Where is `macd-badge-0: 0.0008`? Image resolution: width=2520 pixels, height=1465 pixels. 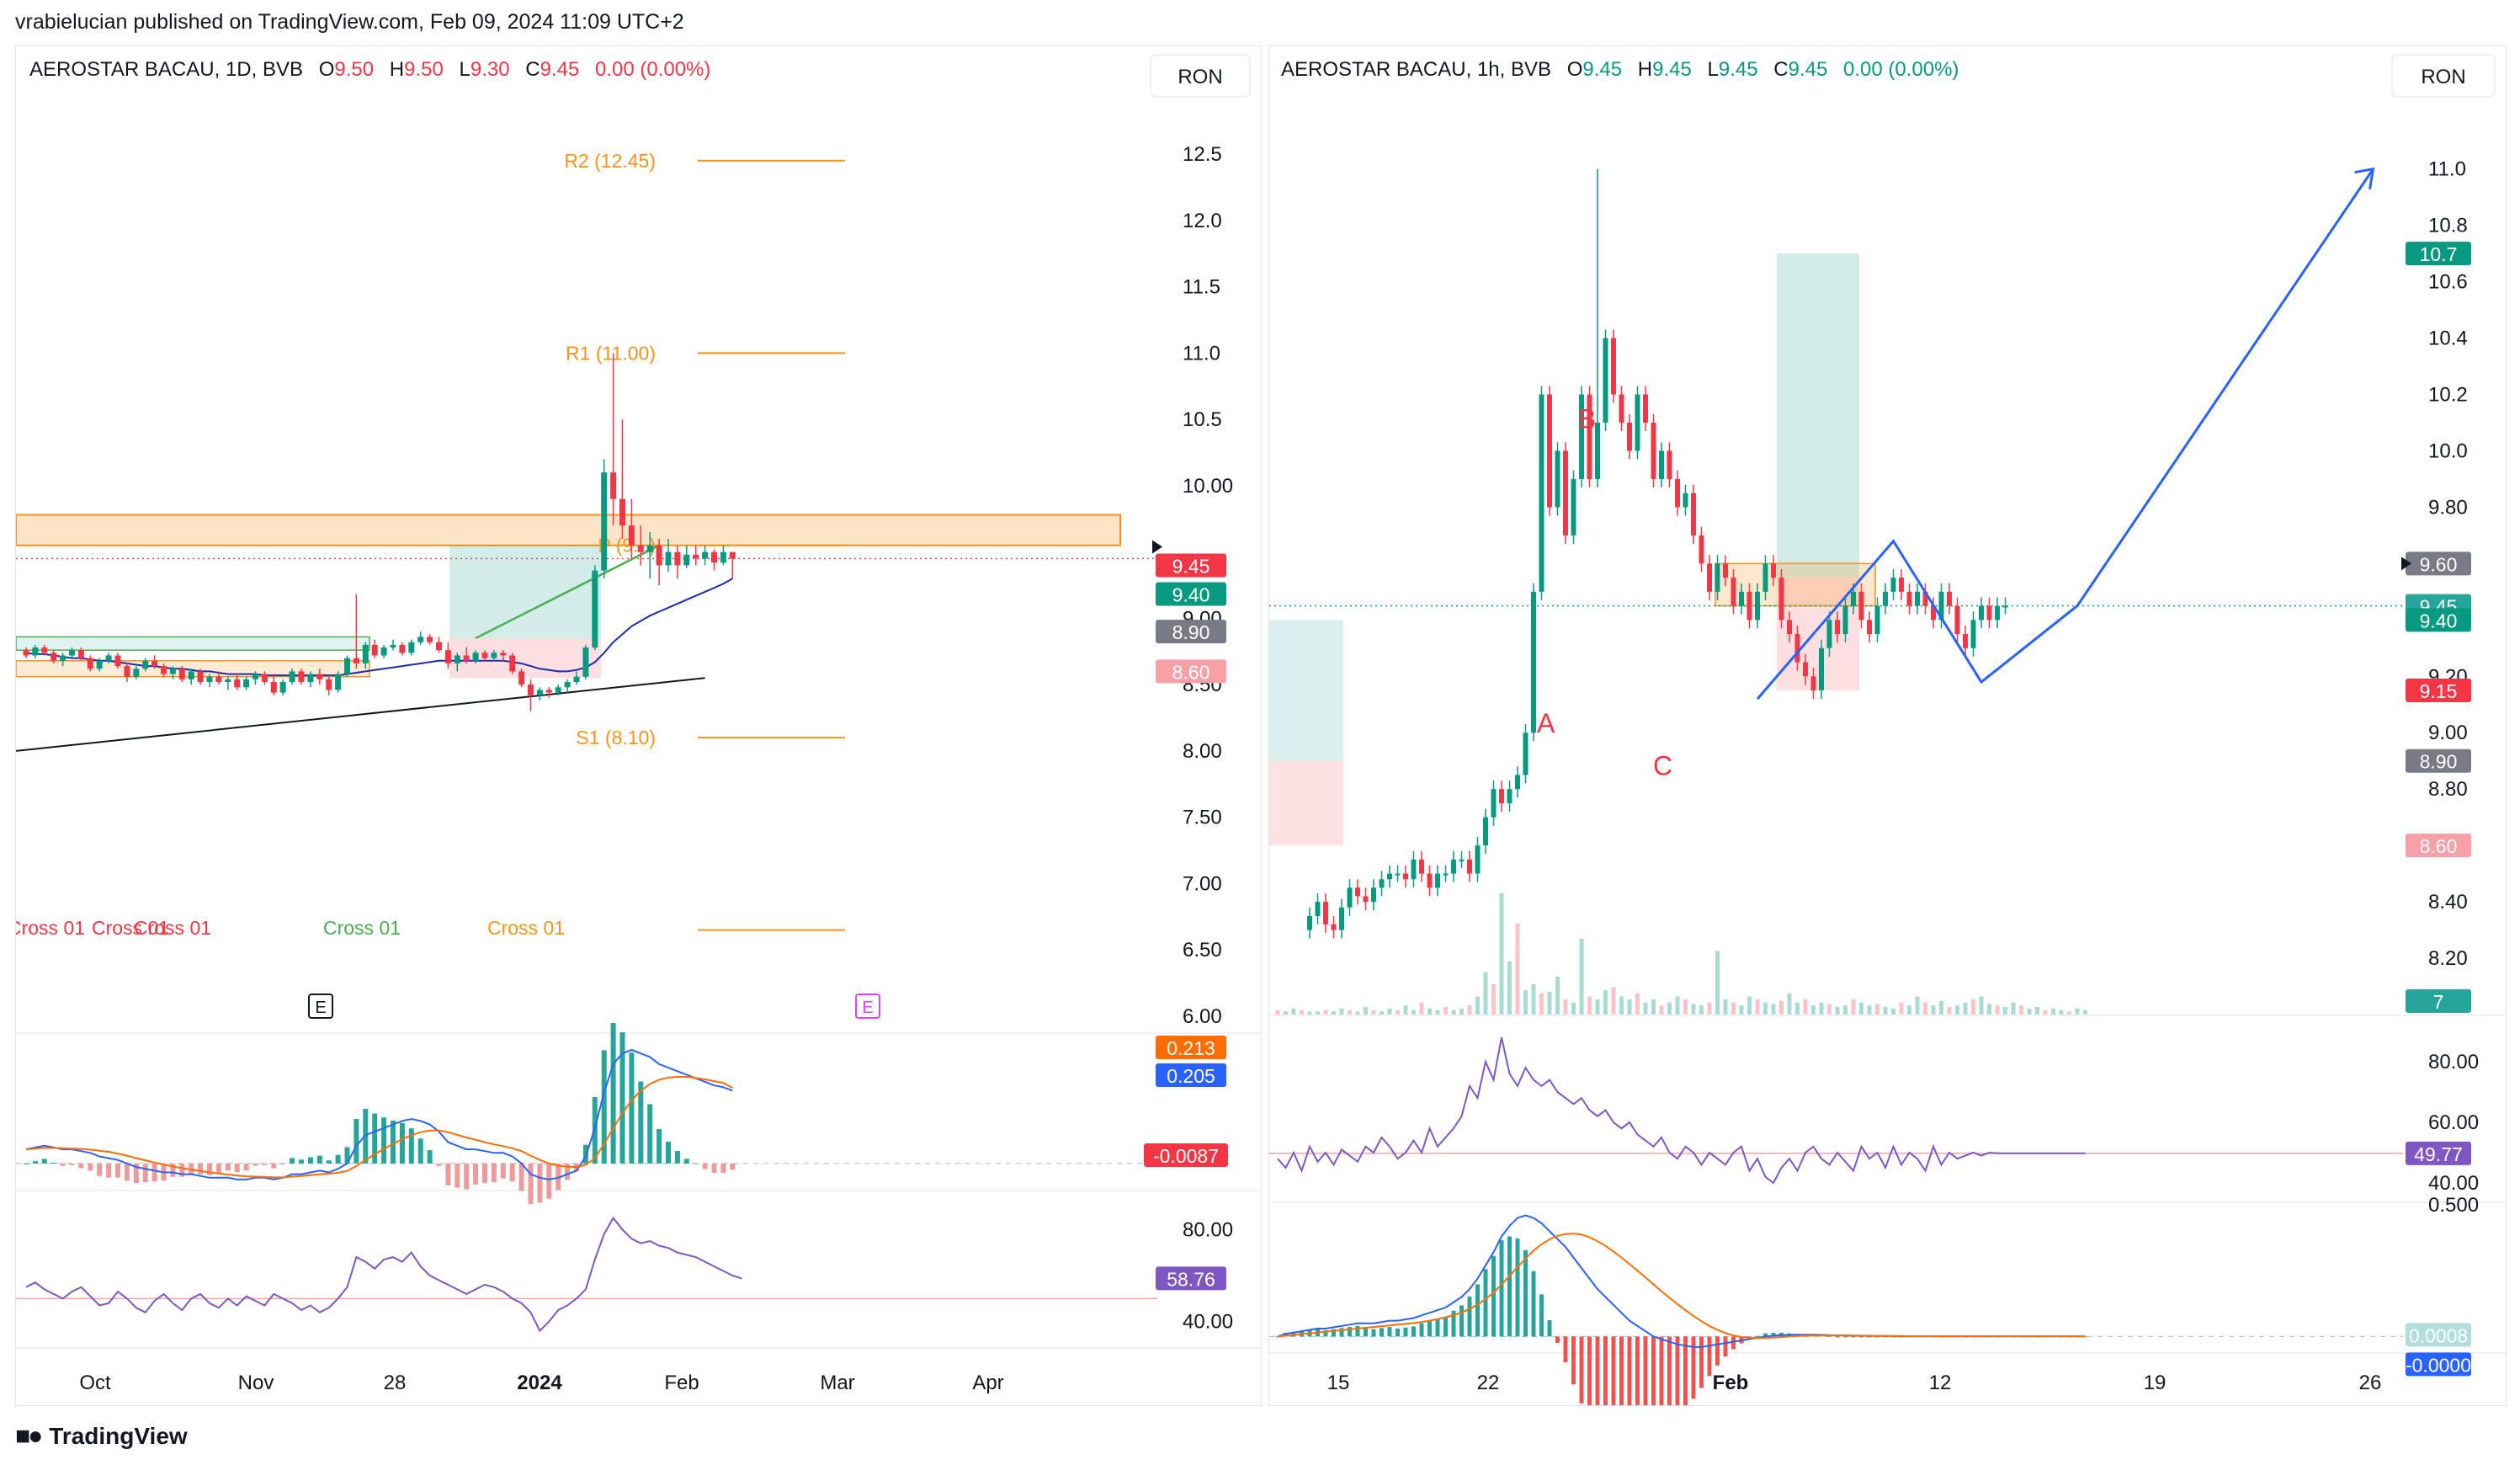
macd-badge-0: 0.0008 is located at coordinates (2438, 1335).